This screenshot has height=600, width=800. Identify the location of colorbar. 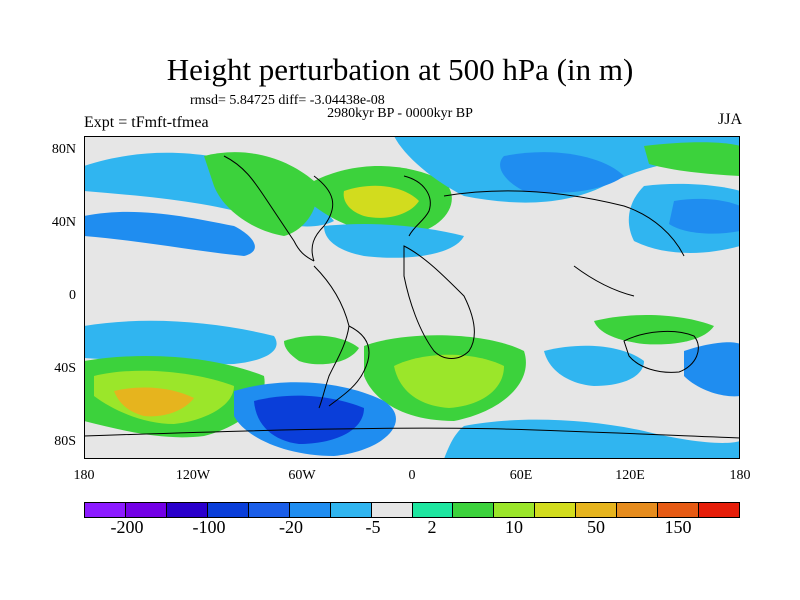
(412, 510).